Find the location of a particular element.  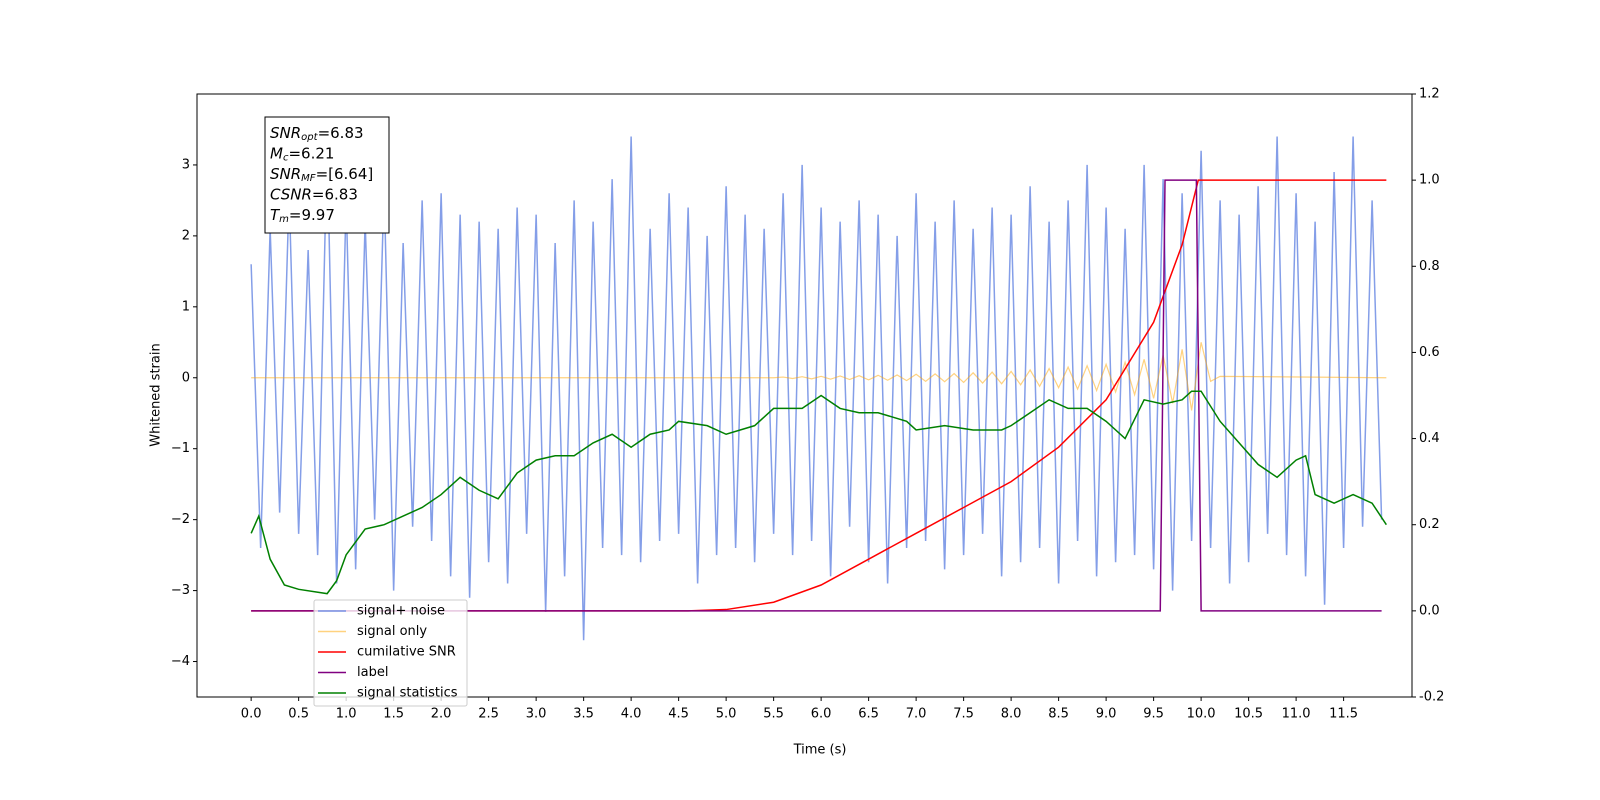

y-tick-label: −4 is located at coordinates (180, 661).